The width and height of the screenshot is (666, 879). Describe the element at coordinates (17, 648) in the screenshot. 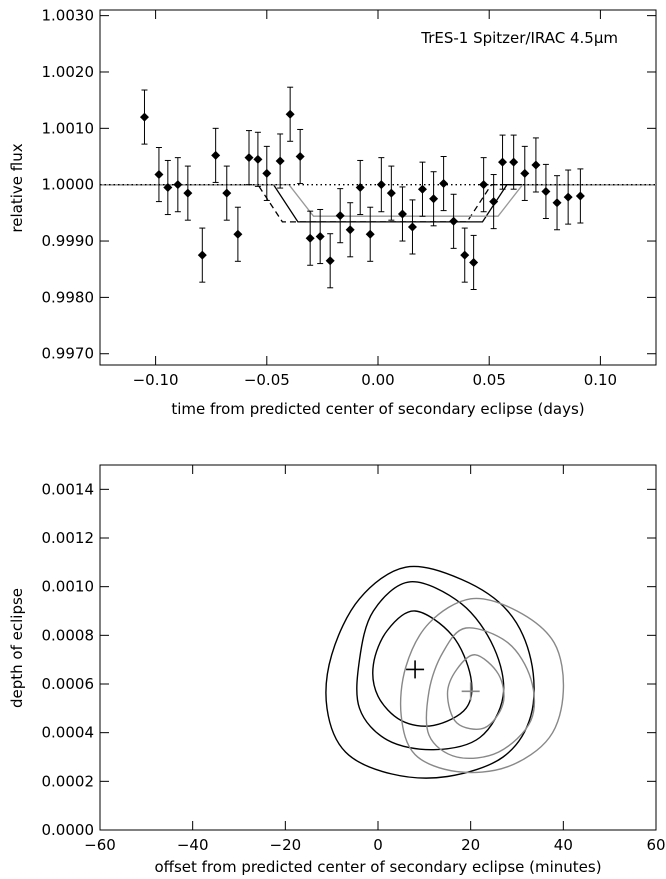

I see `y-axis-title: depth of eclipse` at that location.